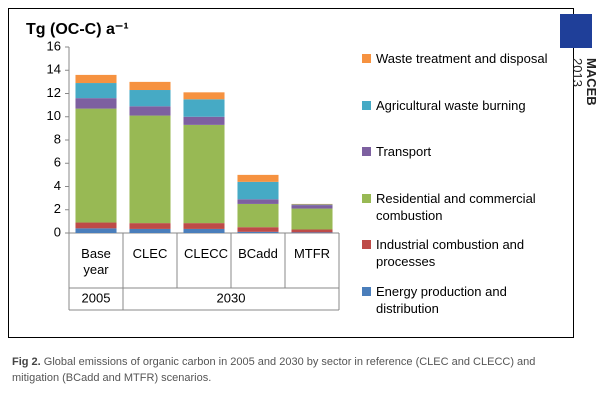  What do you see at coordinates (441, 299) in the screenshot?
I see `legend-label: Energy production and distribution` at bounding box center [441, 299].